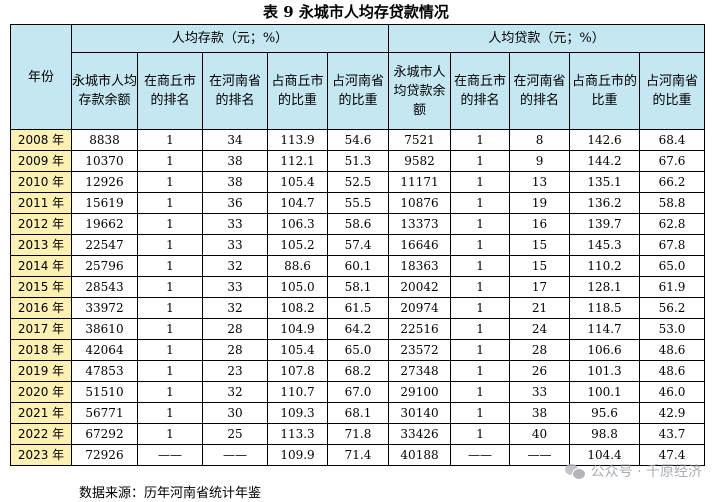 The width and height of the screenshot is (712, 502). I want to click on table-row: 2009 年 10370 1 38 112.1 51.3 9582 1 9 144.2 67.6, so click(358, 161).